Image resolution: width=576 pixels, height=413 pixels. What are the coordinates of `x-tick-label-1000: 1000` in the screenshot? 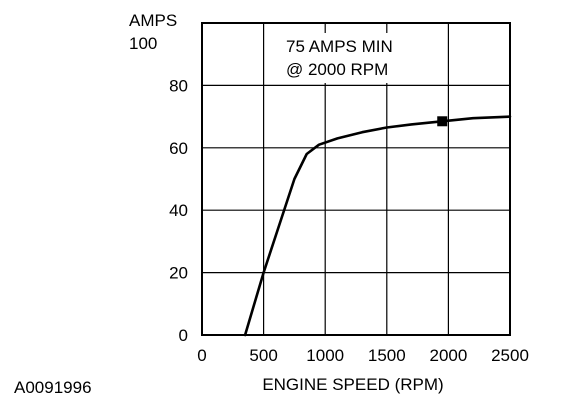 It's located at (325, 355).